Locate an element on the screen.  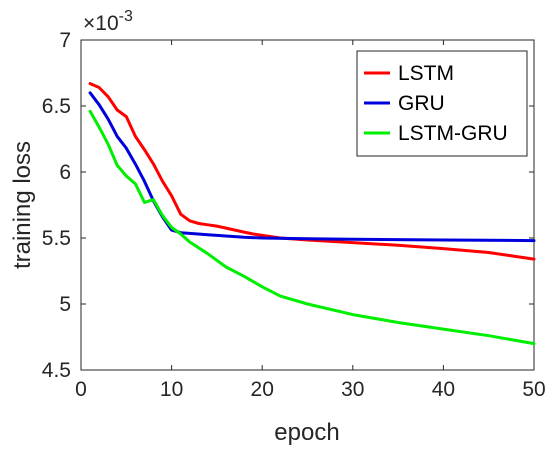
x-tick-label: 20 is located at coordinates (262, 389).